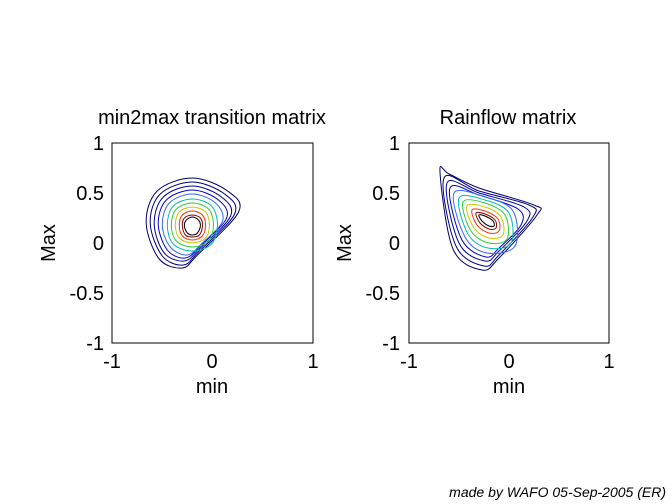  What do you see at coordinates (508, 118) in the screenshot?
I see `rainflow-title: Rainflow matrix` at bounding box center [508, 118].